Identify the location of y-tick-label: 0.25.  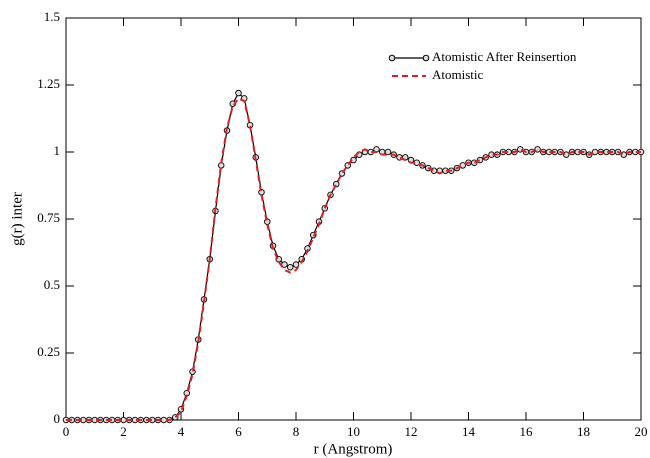
(48, 351).